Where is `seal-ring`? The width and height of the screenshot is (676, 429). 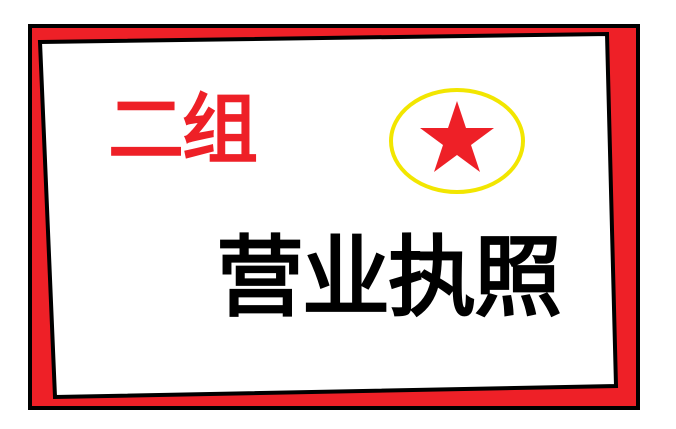 seal-ring is located at coordinates (457, 141).